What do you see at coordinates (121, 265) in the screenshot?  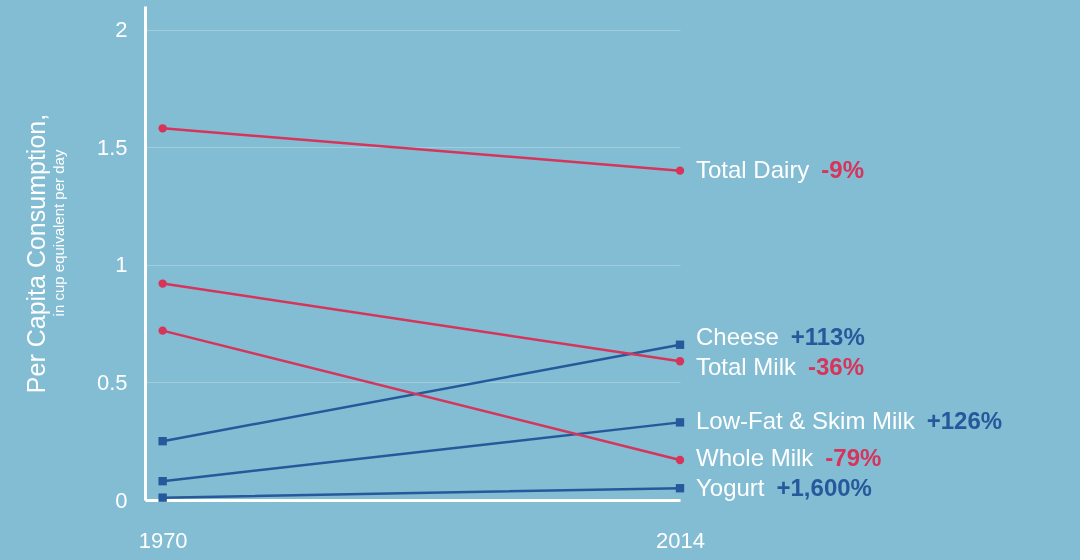 I see `y-tick-label: 1` at bounding box center [121, 265].